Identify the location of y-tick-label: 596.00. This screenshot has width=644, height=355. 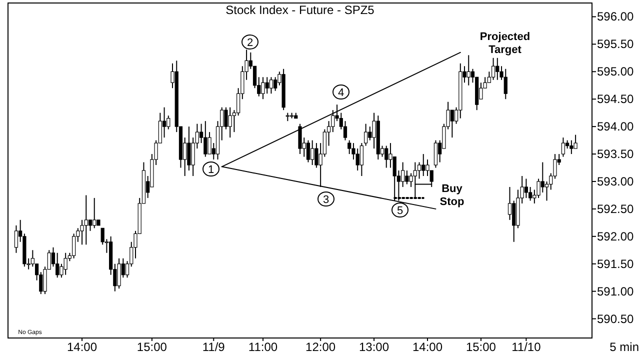
(615, 17).